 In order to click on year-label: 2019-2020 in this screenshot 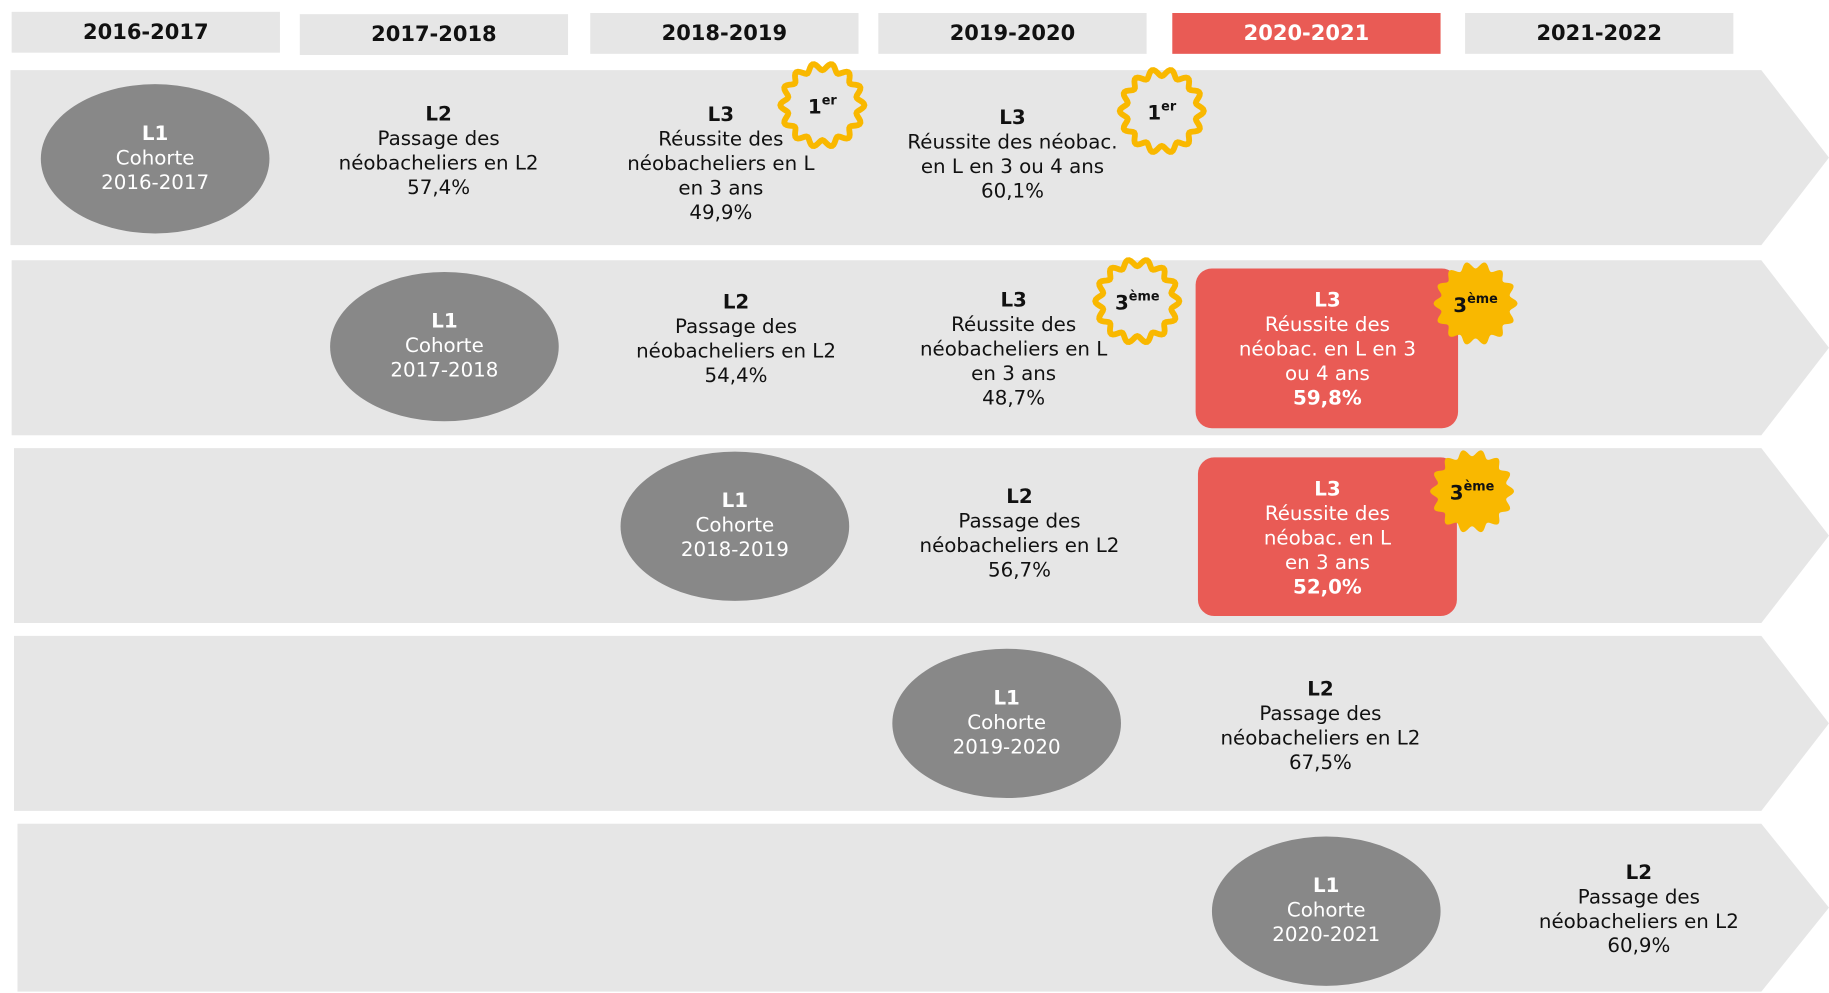, I will do `click(1013, 33)`.